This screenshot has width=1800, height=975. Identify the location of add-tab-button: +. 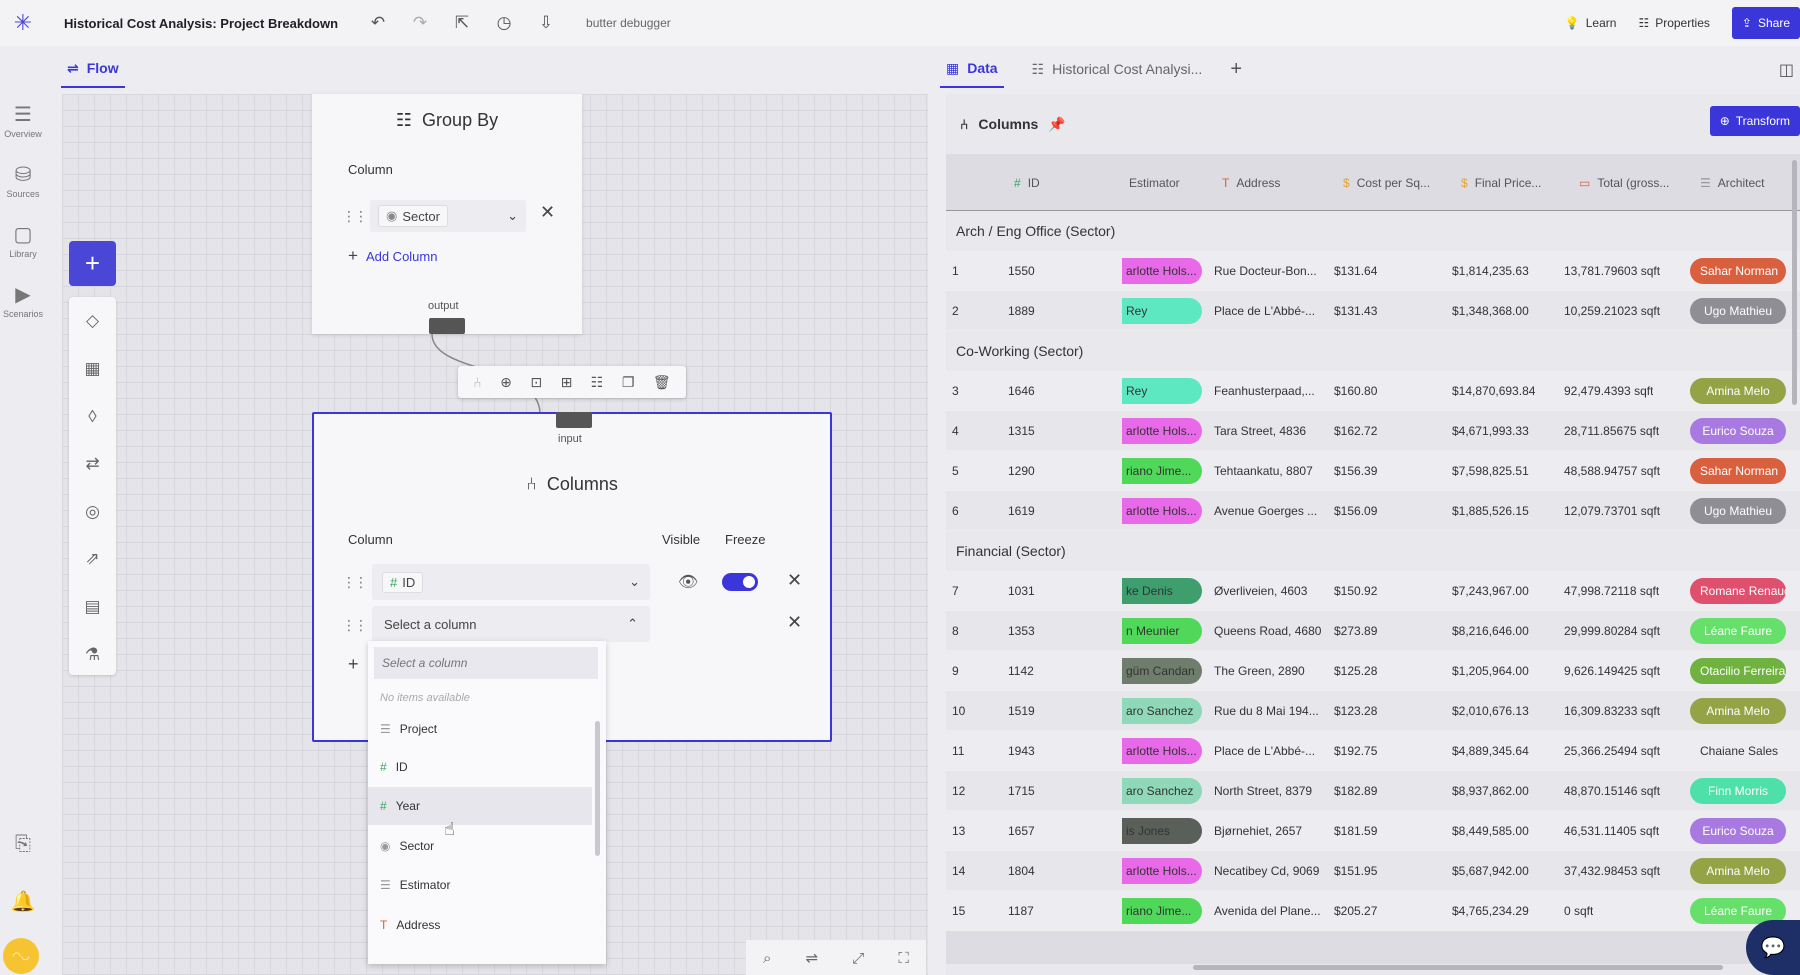
(1236, 68).